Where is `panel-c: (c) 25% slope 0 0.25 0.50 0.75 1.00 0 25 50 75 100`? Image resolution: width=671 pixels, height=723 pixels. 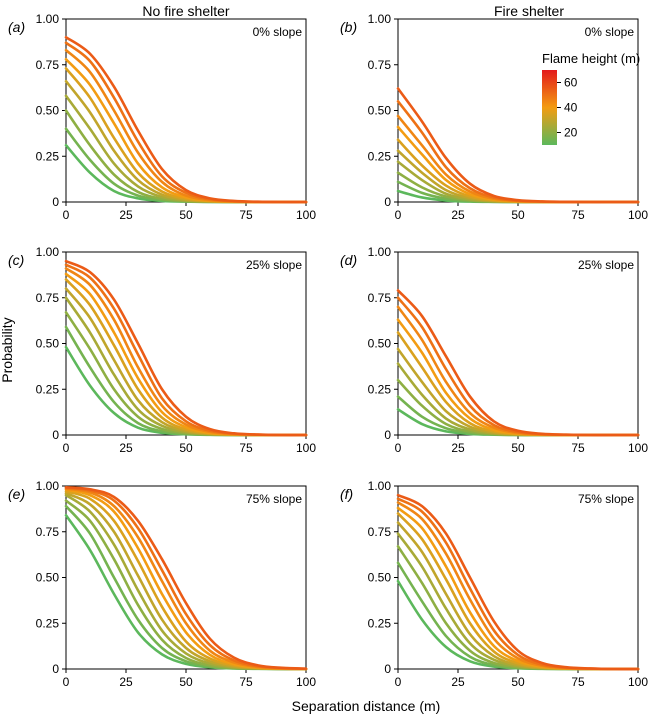 panel-c: (c) 25% slope 0 0.25 0.50 0.75 1.00 0 25 50 75 100 is located at coordinates (162, 350).